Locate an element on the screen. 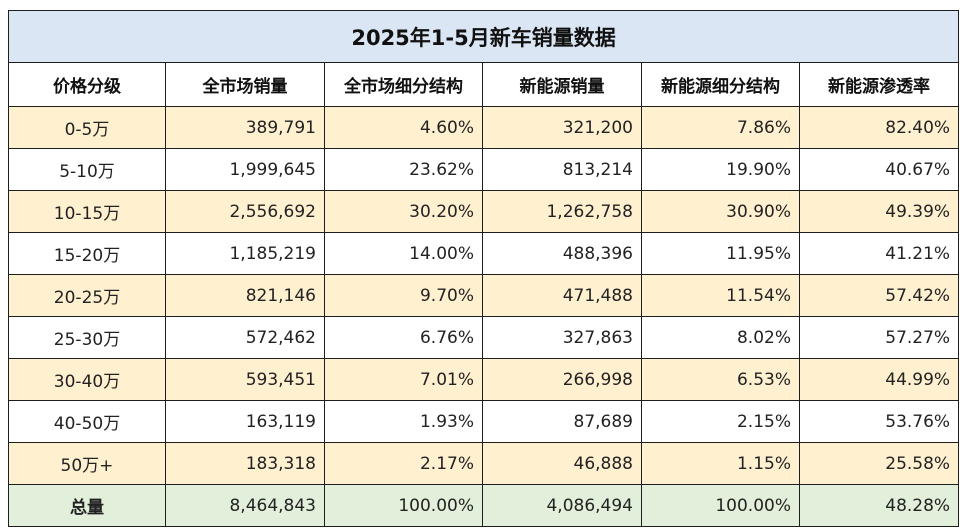 This screenshot has width=966, height=531. nev-sales-cell: 321,200 is located at coordinates (562, 127).